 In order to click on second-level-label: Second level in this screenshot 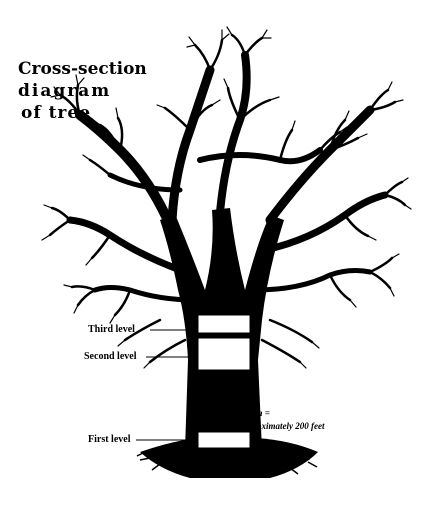, I will do `click(110, 356)`.